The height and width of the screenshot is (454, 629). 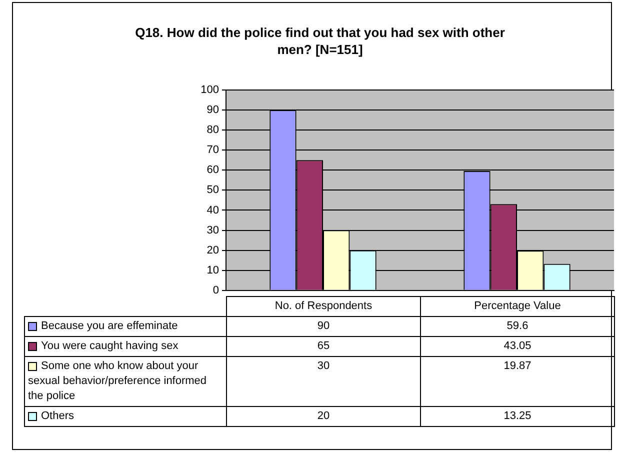 I want to click on y-tick-label: 90, so click(x=212, y=110).